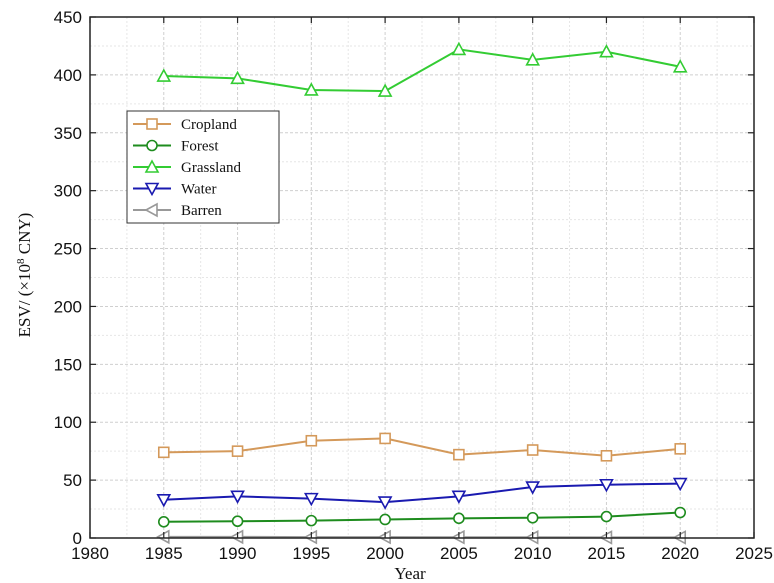  What do you see at coordinates (385, 553) in the screenshot?
I see `x-tick-label: 2000` at bounding box center [385, 553].